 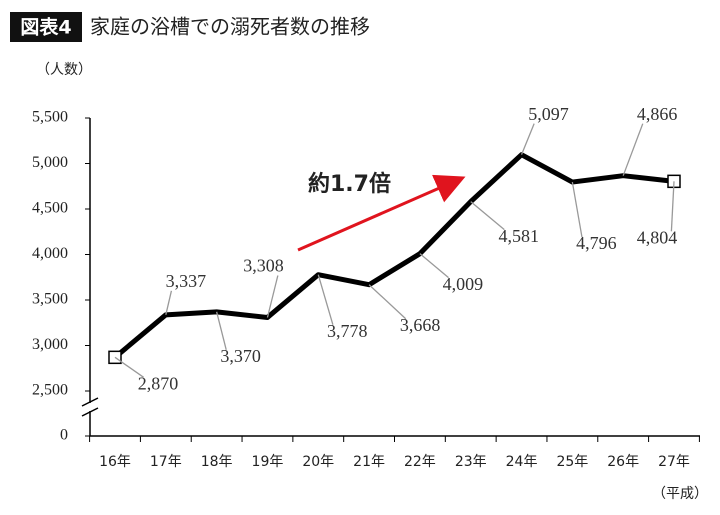 What do you see at coordinates (240, 356) in the screenshot?
I see `value-label: 3,370` at bounding box center [240, 356].